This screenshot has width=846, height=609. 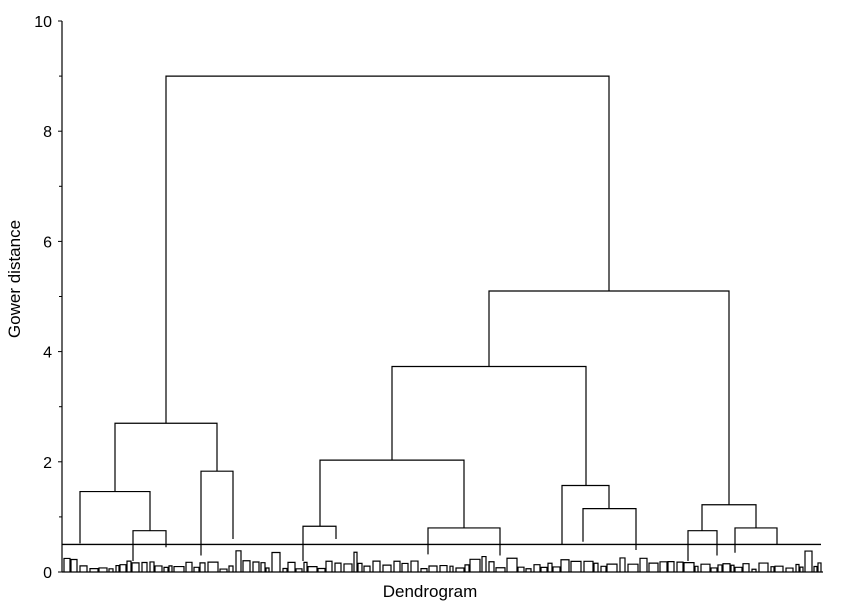 I want to click on y-axis-title: Gower distance, so click(x=14, y=279).